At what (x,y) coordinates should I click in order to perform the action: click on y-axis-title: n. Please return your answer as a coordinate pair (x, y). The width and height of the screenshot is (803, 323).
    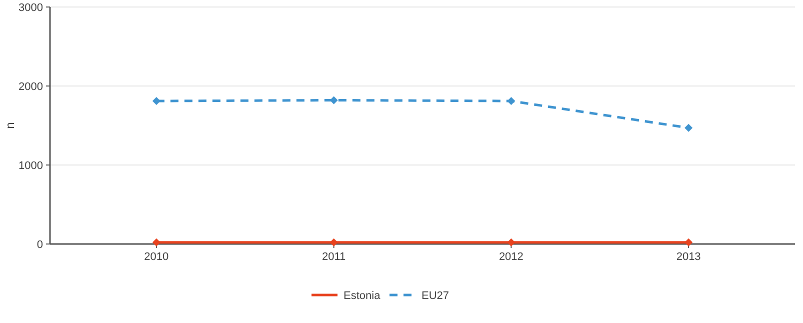
    Looking at the image, I should click on (10, 125).